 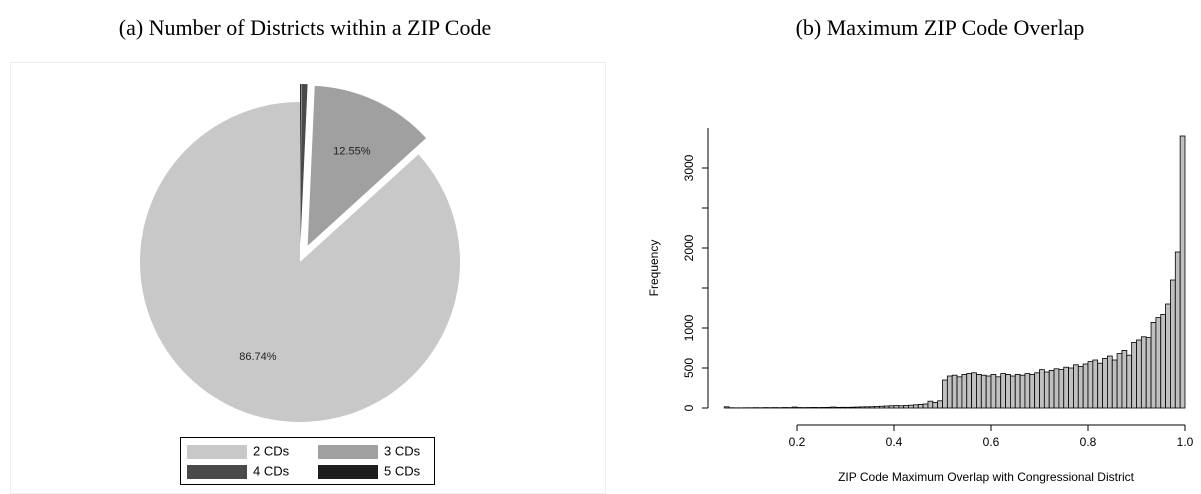 What do you see at coordinates (271, 450) in the screenshot?
I see `legend-label: 2 CDs` at bounding box center [271, 450].